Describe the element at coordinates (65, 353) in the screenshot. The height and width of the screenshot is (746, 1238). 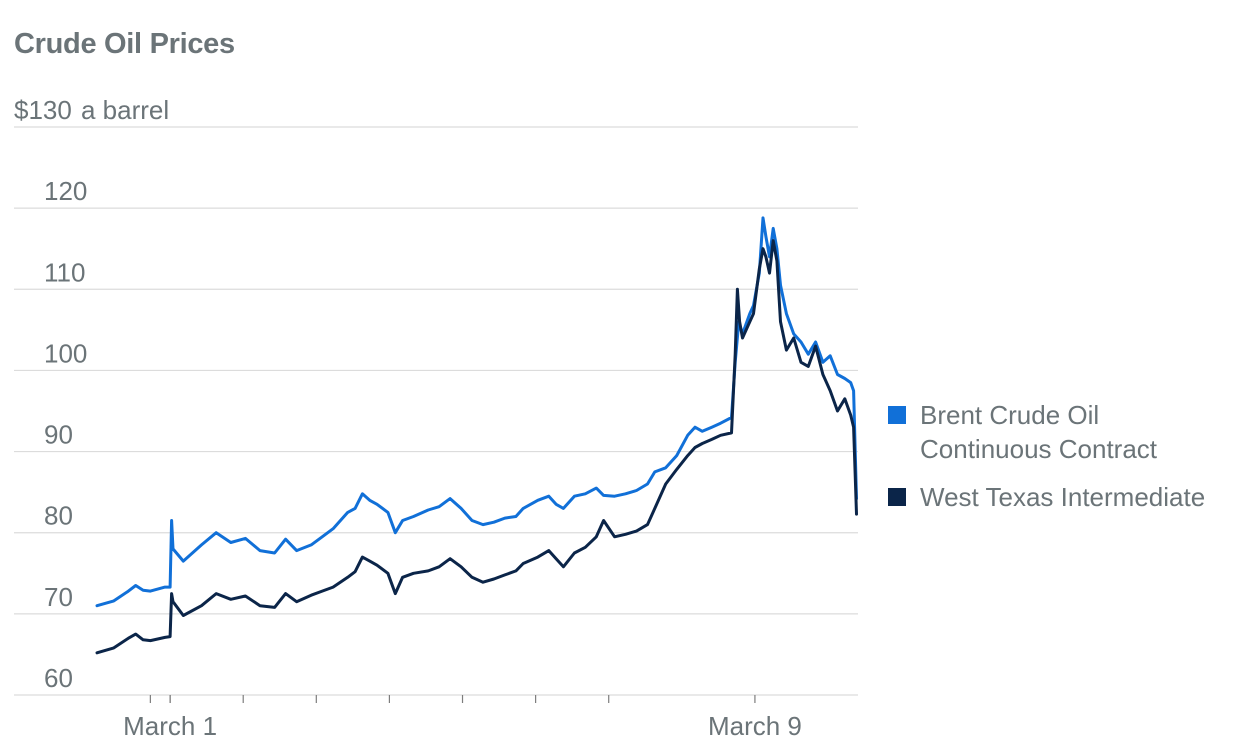
I see `y-tick-label-100: 100` at that location.